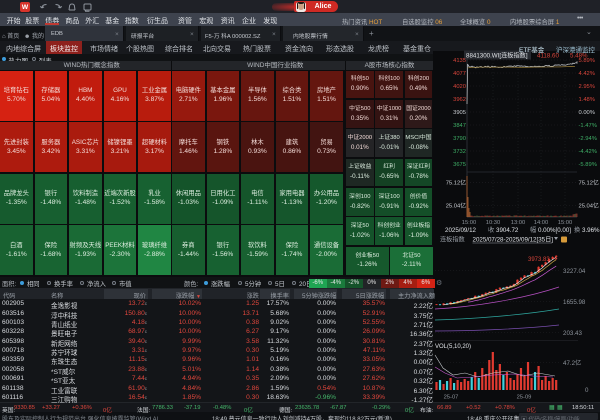 This screenshot has height=420, width=600. I want to click on svg-text: 收, so click(491, 230).